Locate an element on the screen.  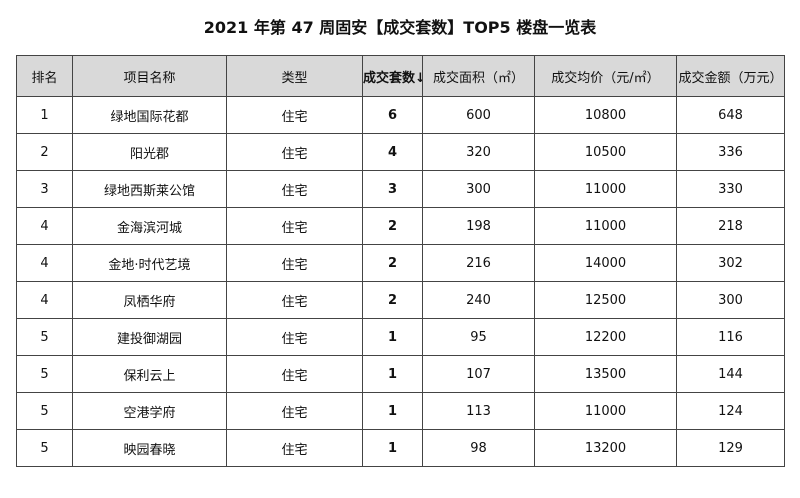
table-row: 5 空港学府 住宅 1 113 11000 124 is located at coordinates (400, 411).